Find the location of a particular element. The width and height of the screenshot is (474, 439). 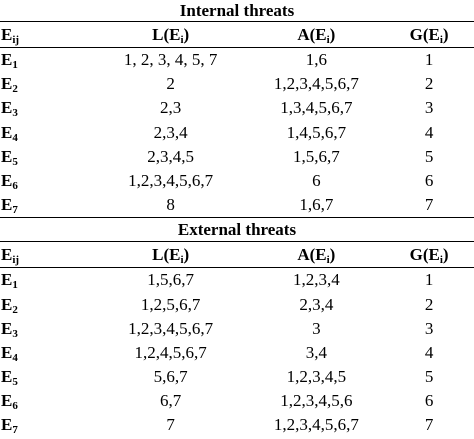

cell: 5,6,7 is located at coordinates (170, 377).